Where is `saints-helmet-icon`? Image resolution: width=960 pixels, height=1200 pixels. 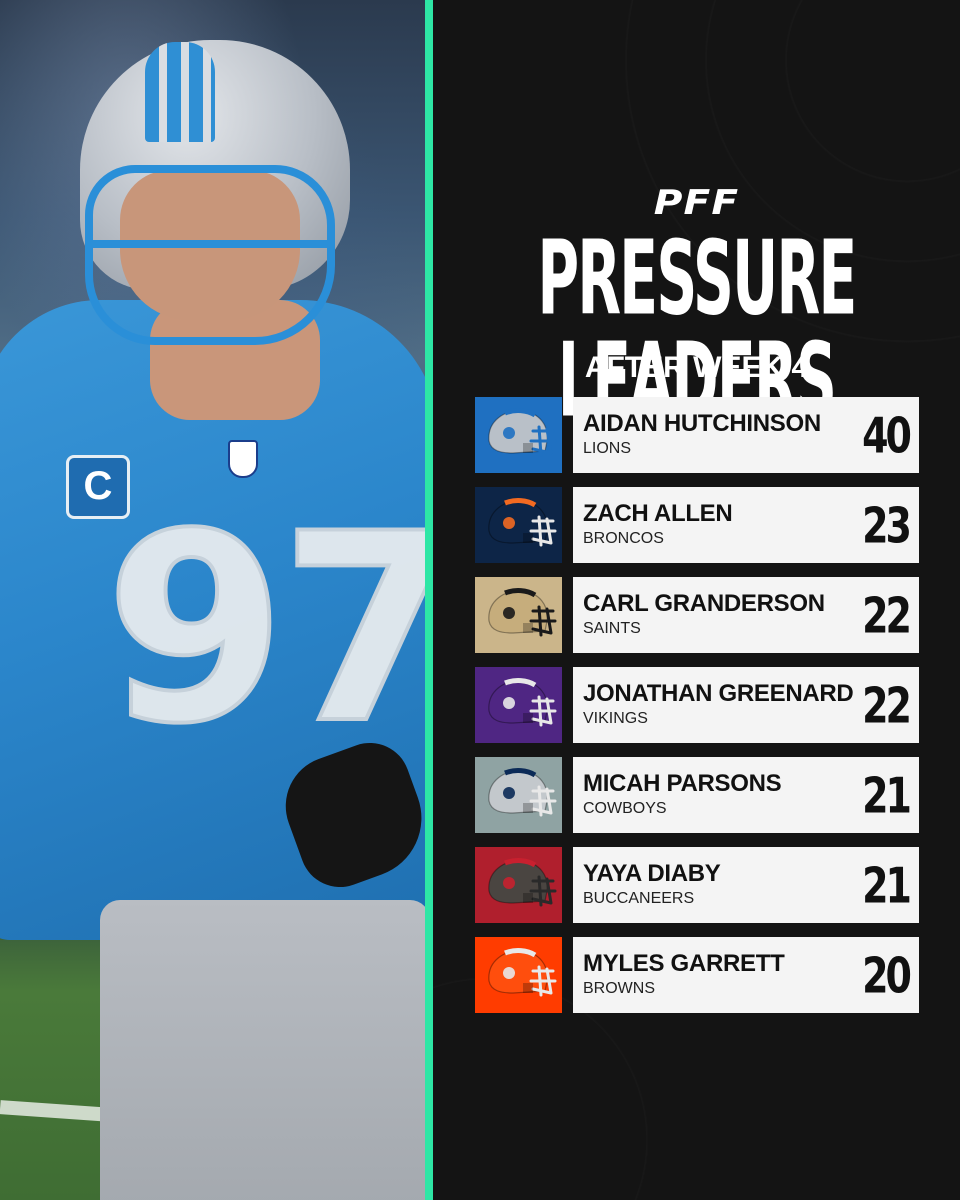
saints-helmet-icon is located at coordinates (518, 615).